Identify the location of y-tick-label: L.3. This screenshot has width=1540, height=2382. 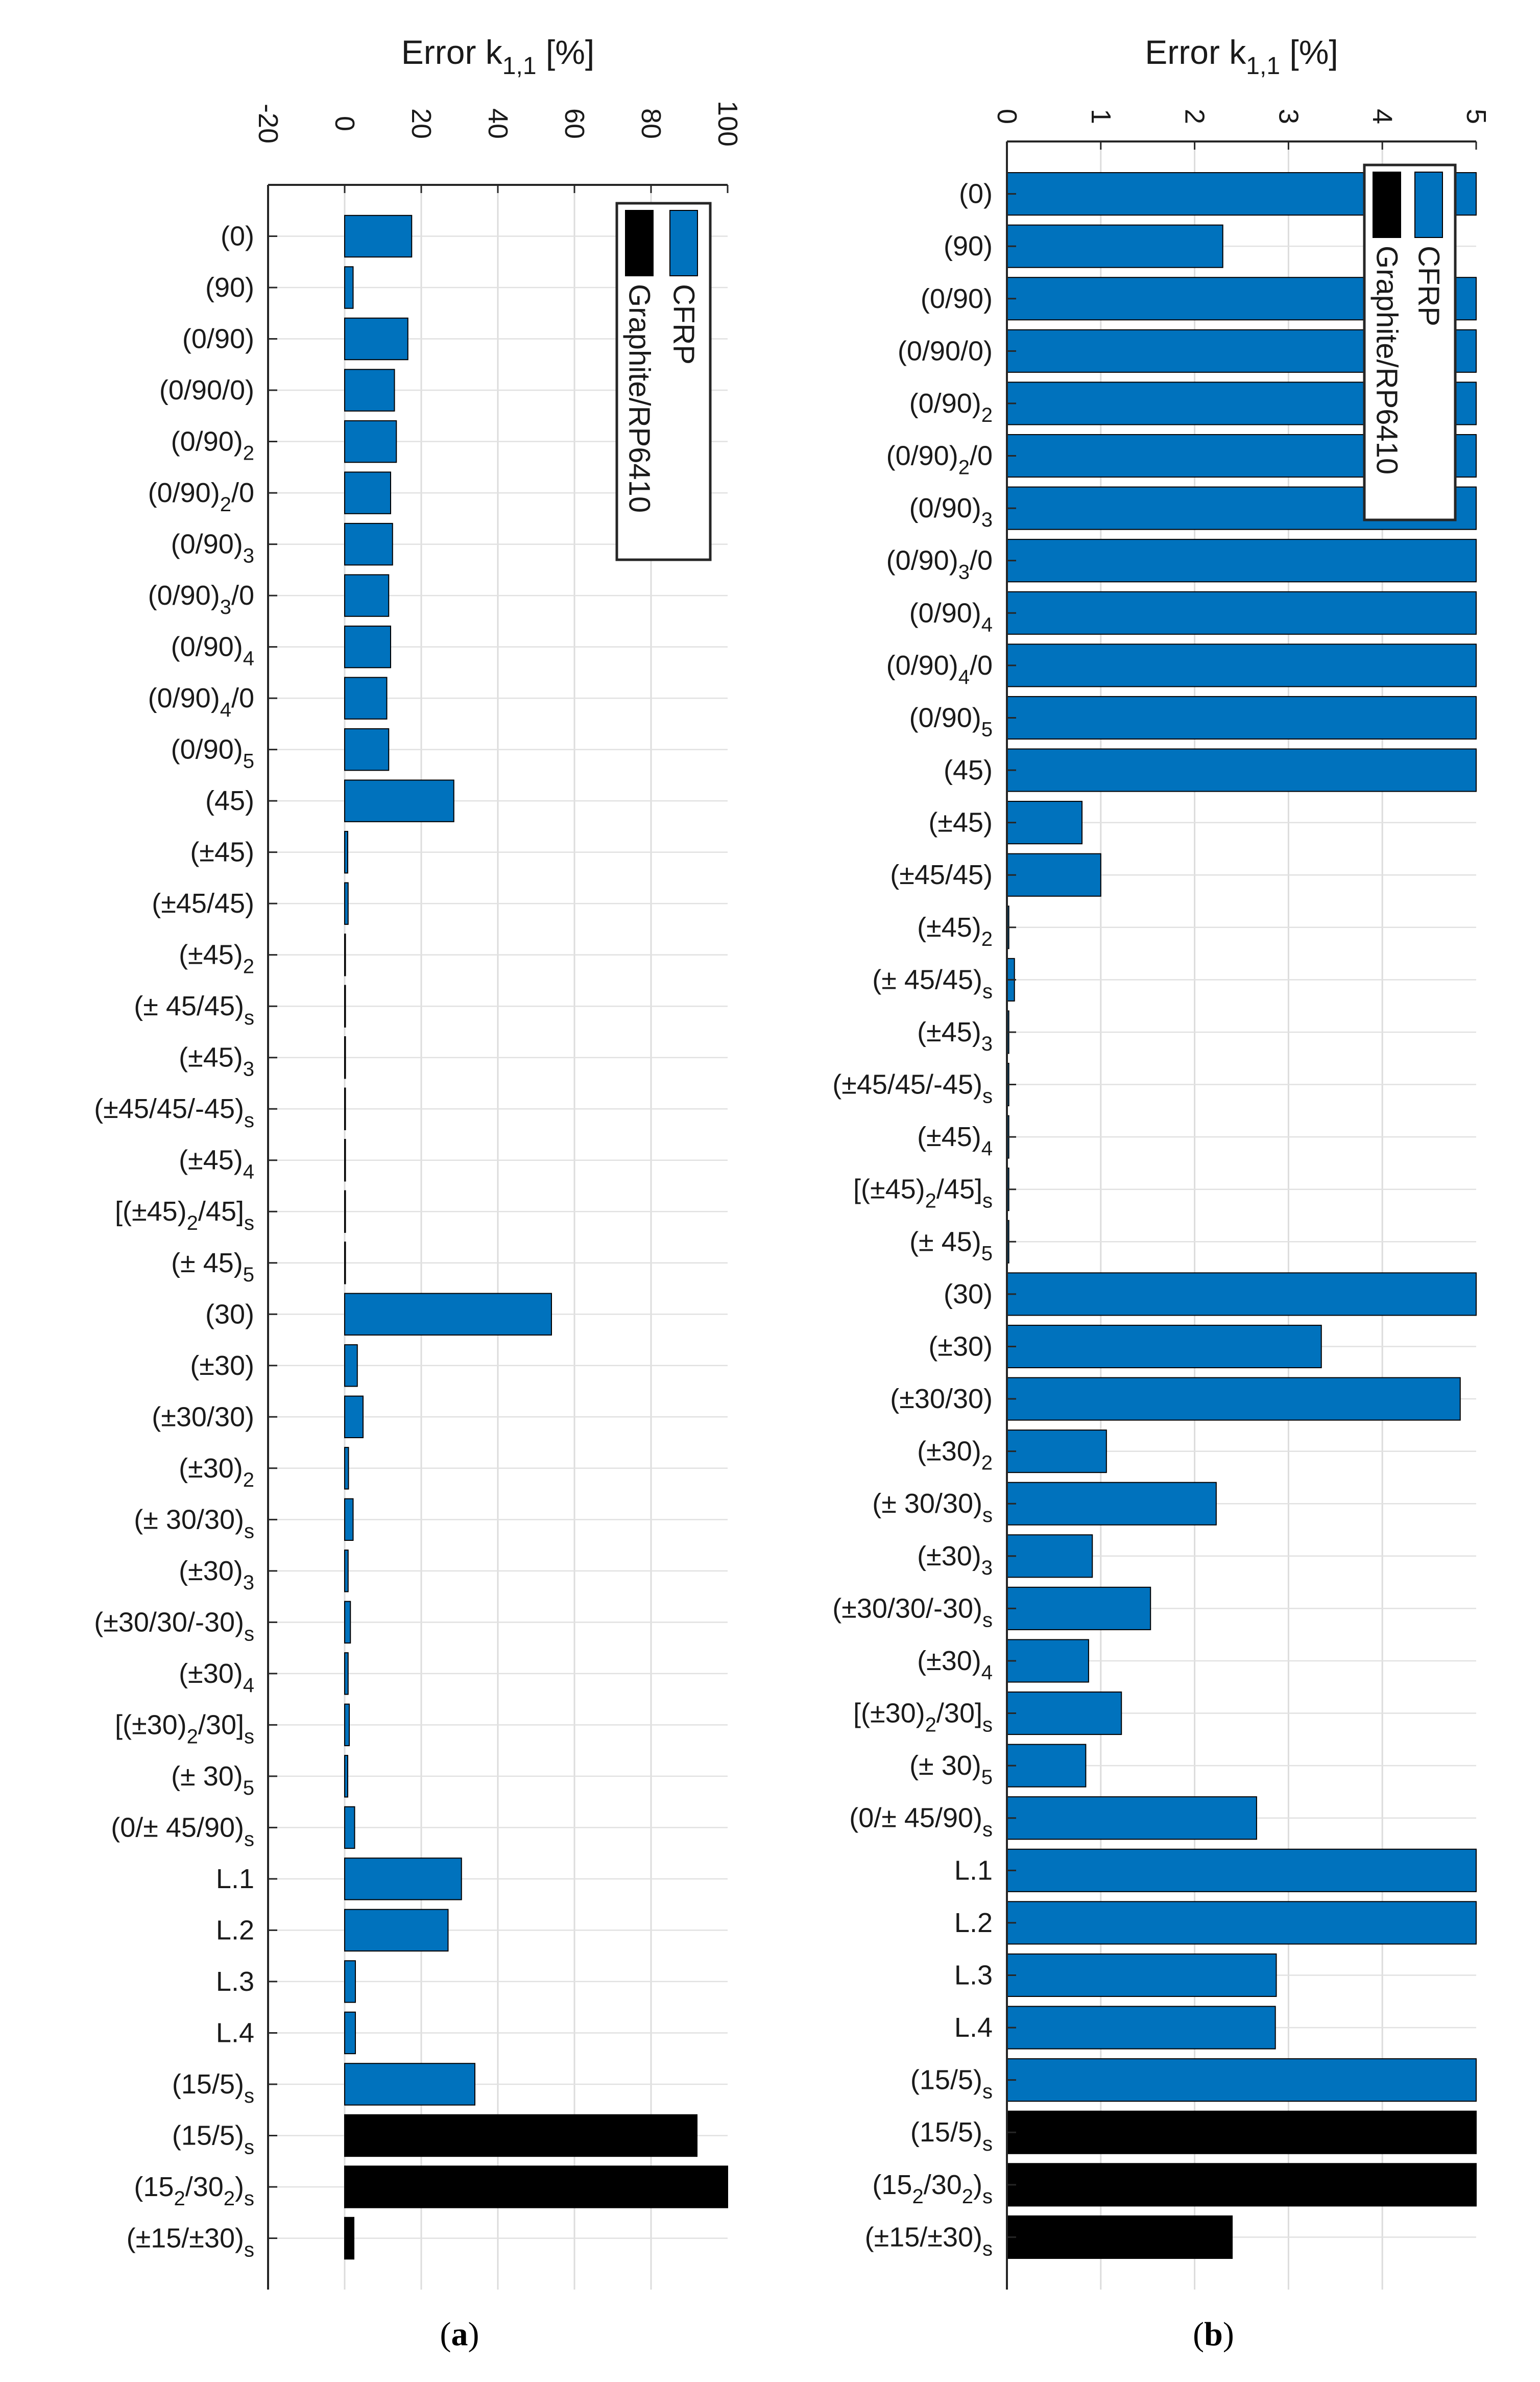
(235, 1981).